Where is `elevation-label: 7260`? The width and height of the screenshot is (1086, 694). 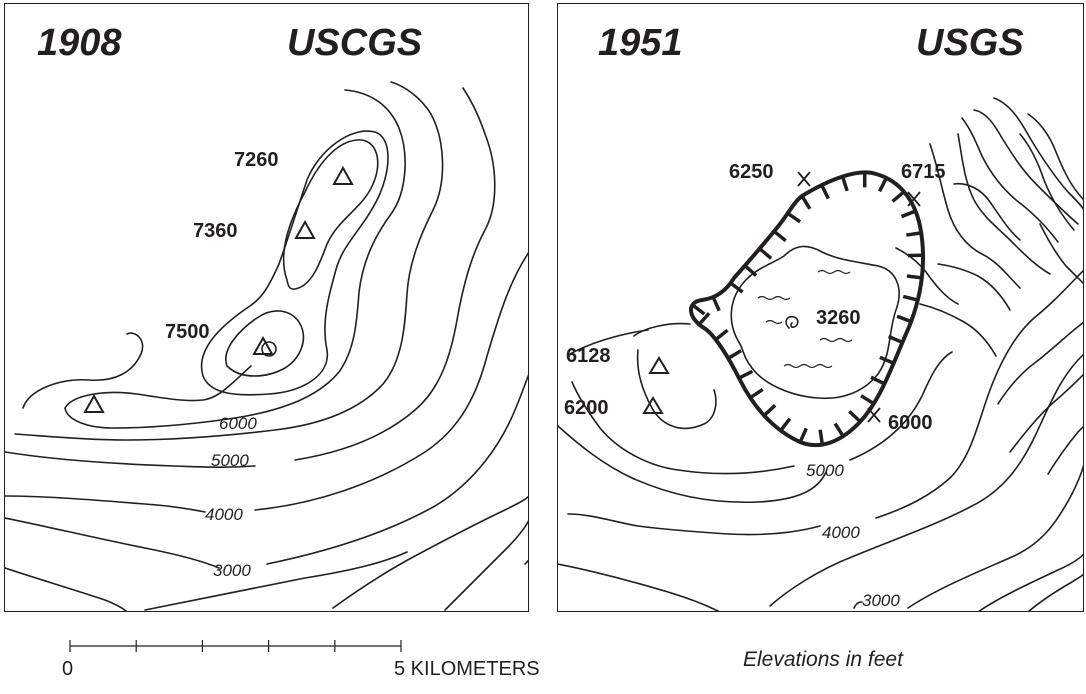 elevation-label: 7260 is located at coordinates (256, 160).